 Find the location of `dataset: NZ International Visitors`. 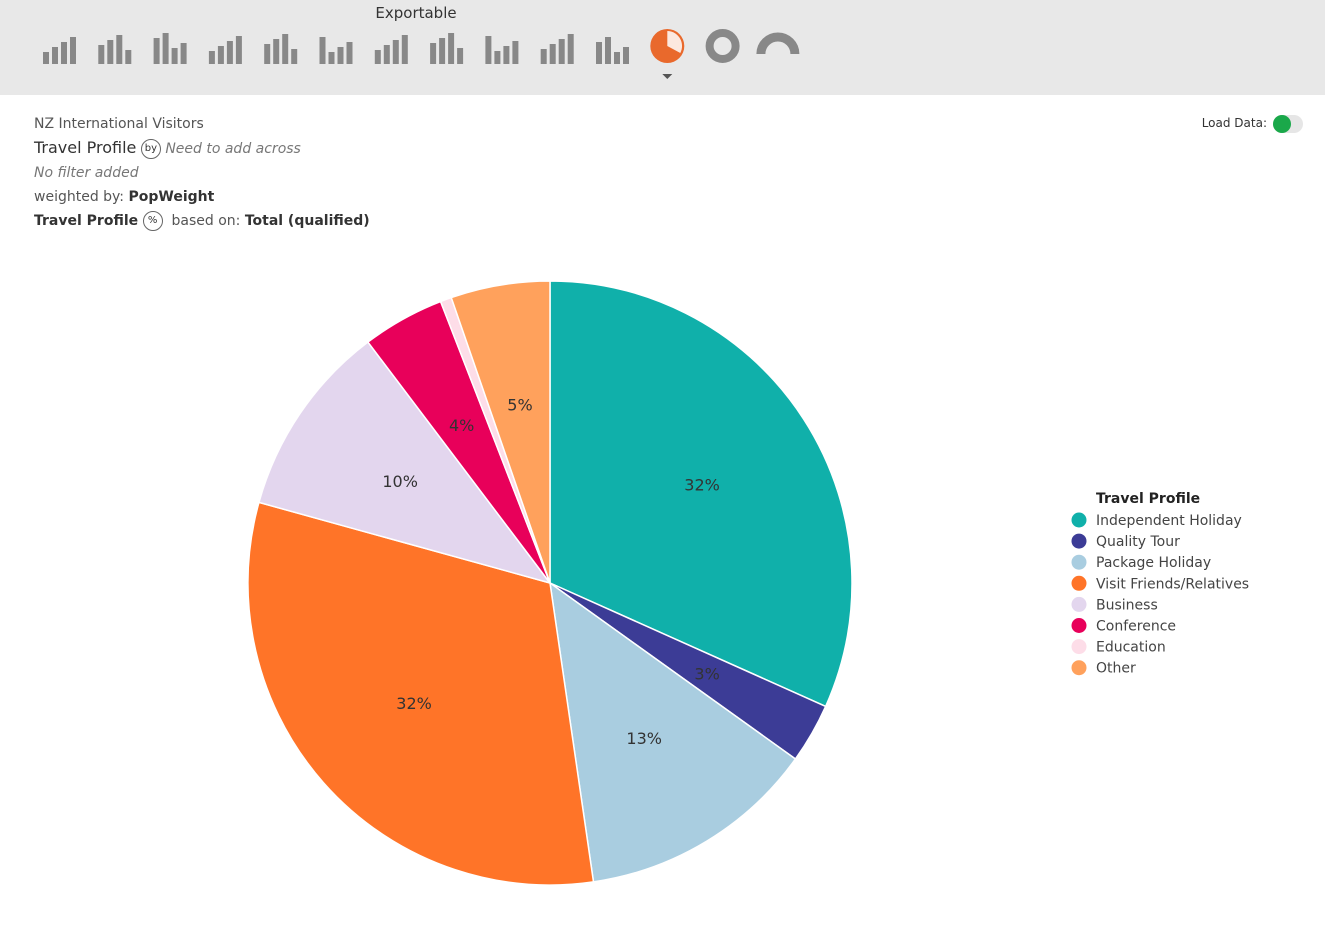

dataset: NZ International Visitors is located at coordinates (119, 124).